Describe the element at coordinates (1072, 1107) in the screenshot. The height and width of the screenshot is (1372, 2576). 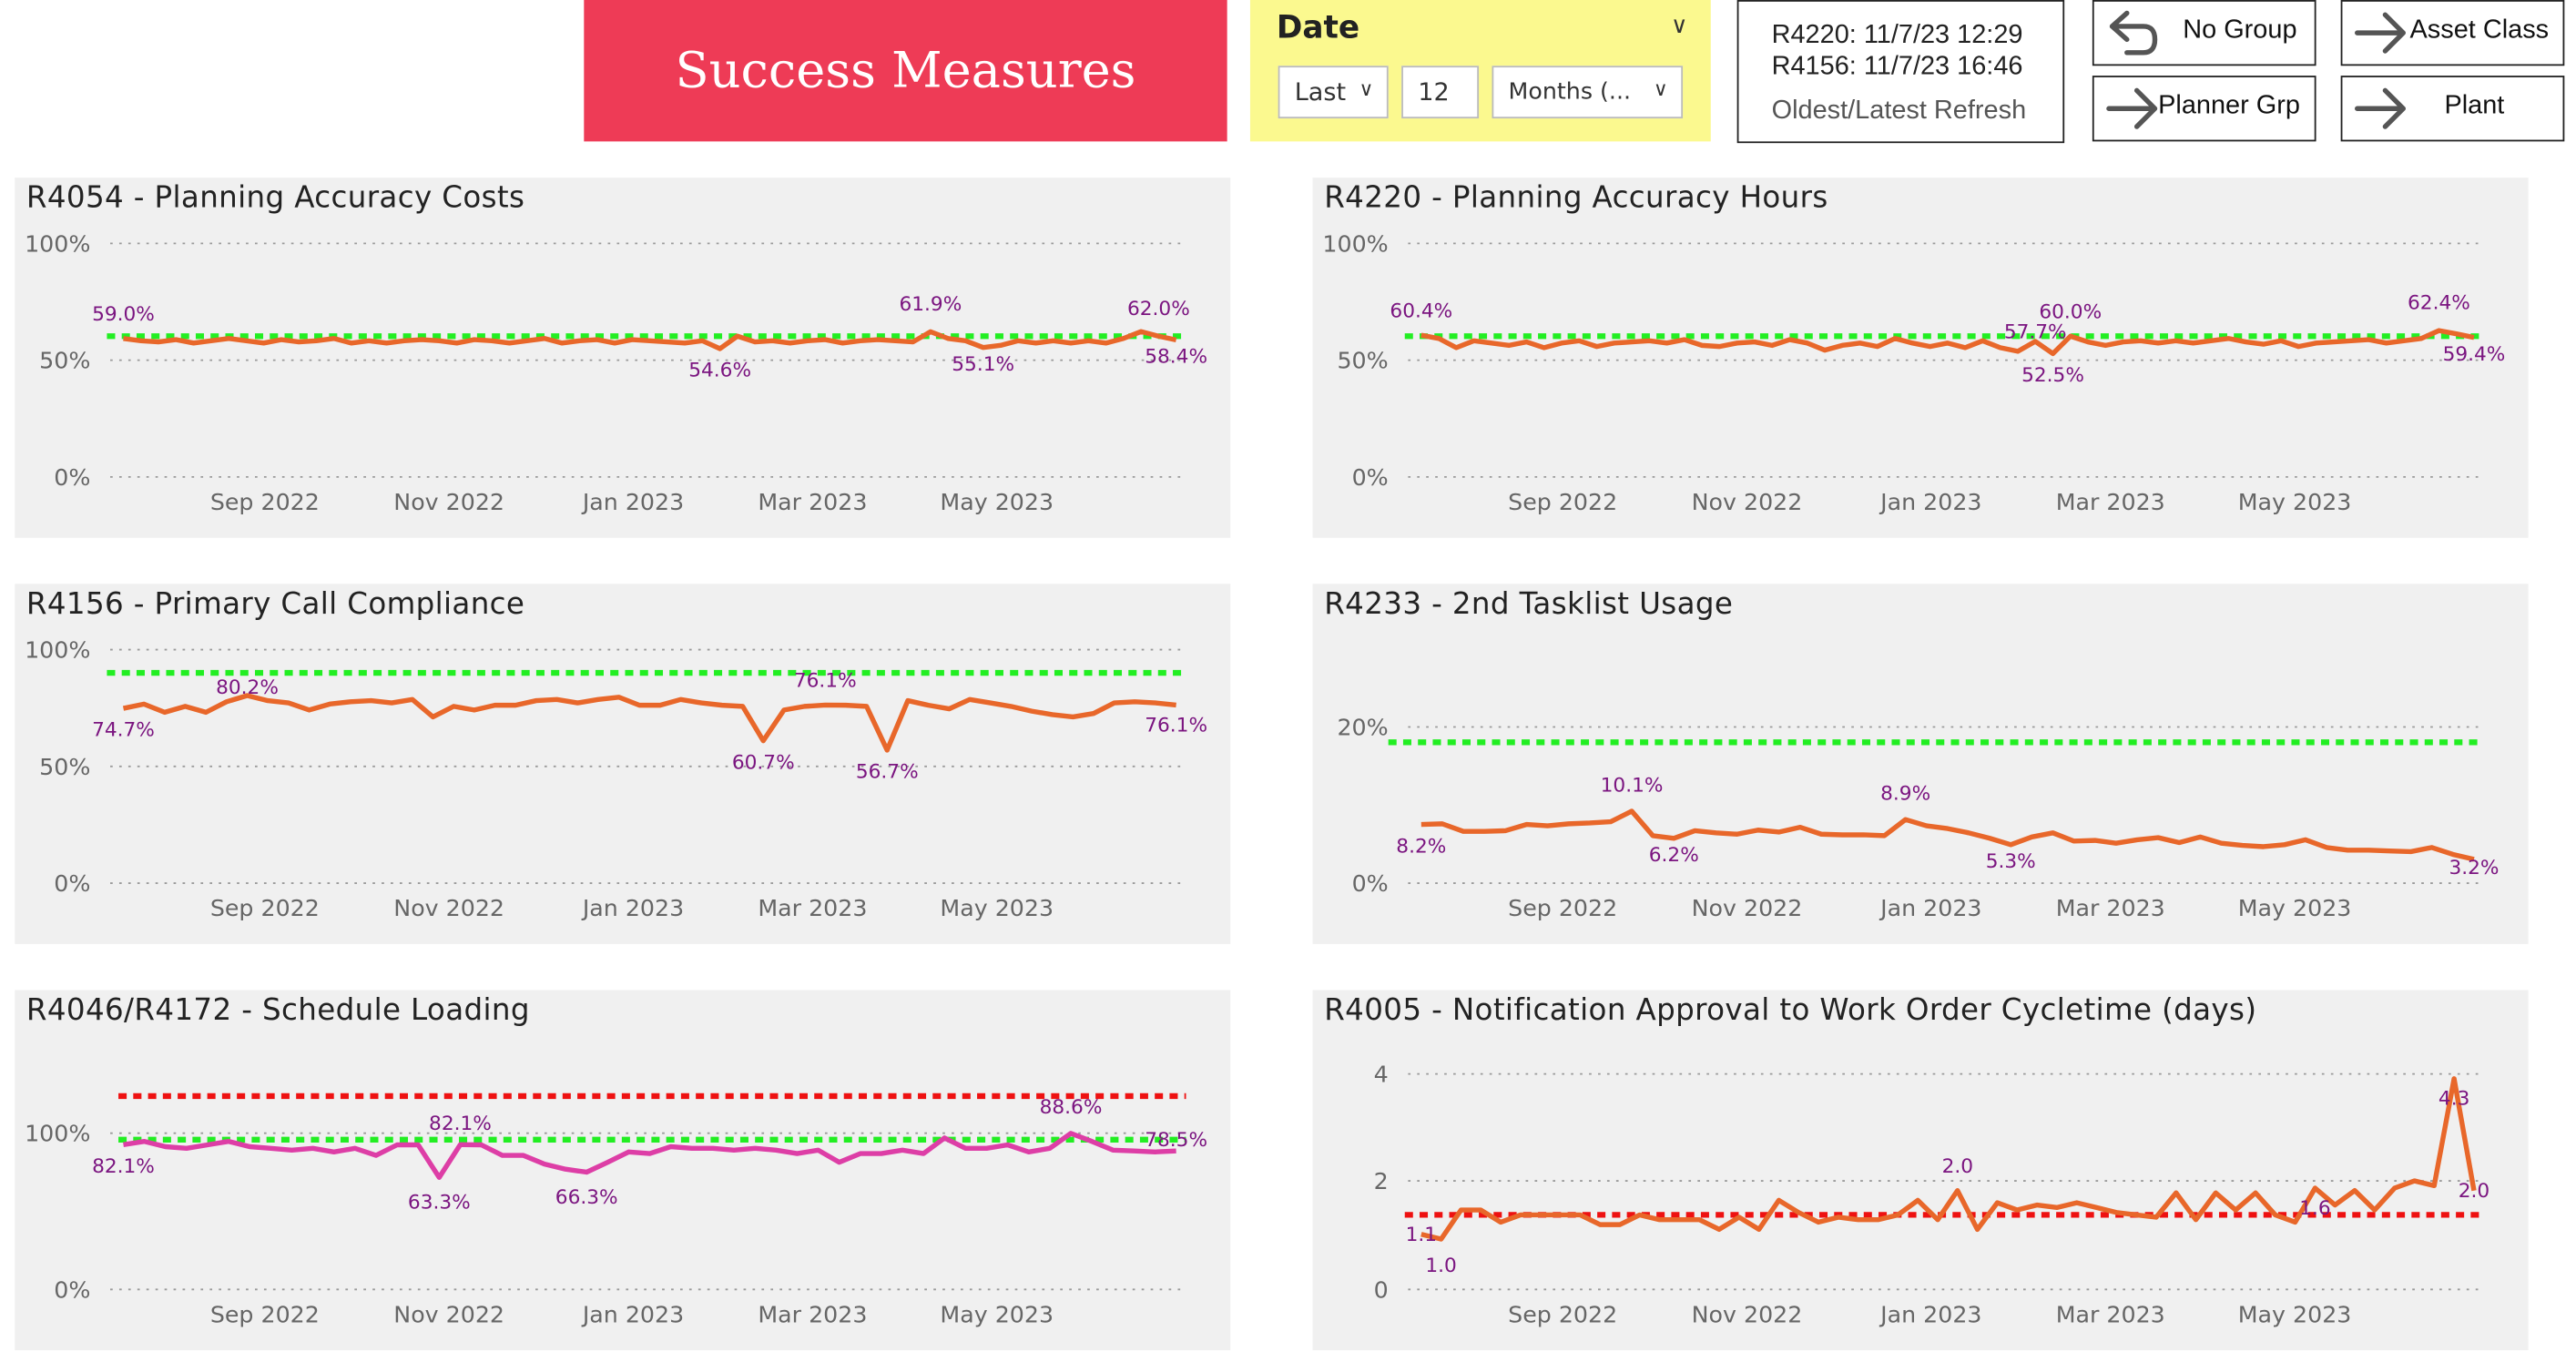
I see `data-label: 88.6%` at that location.